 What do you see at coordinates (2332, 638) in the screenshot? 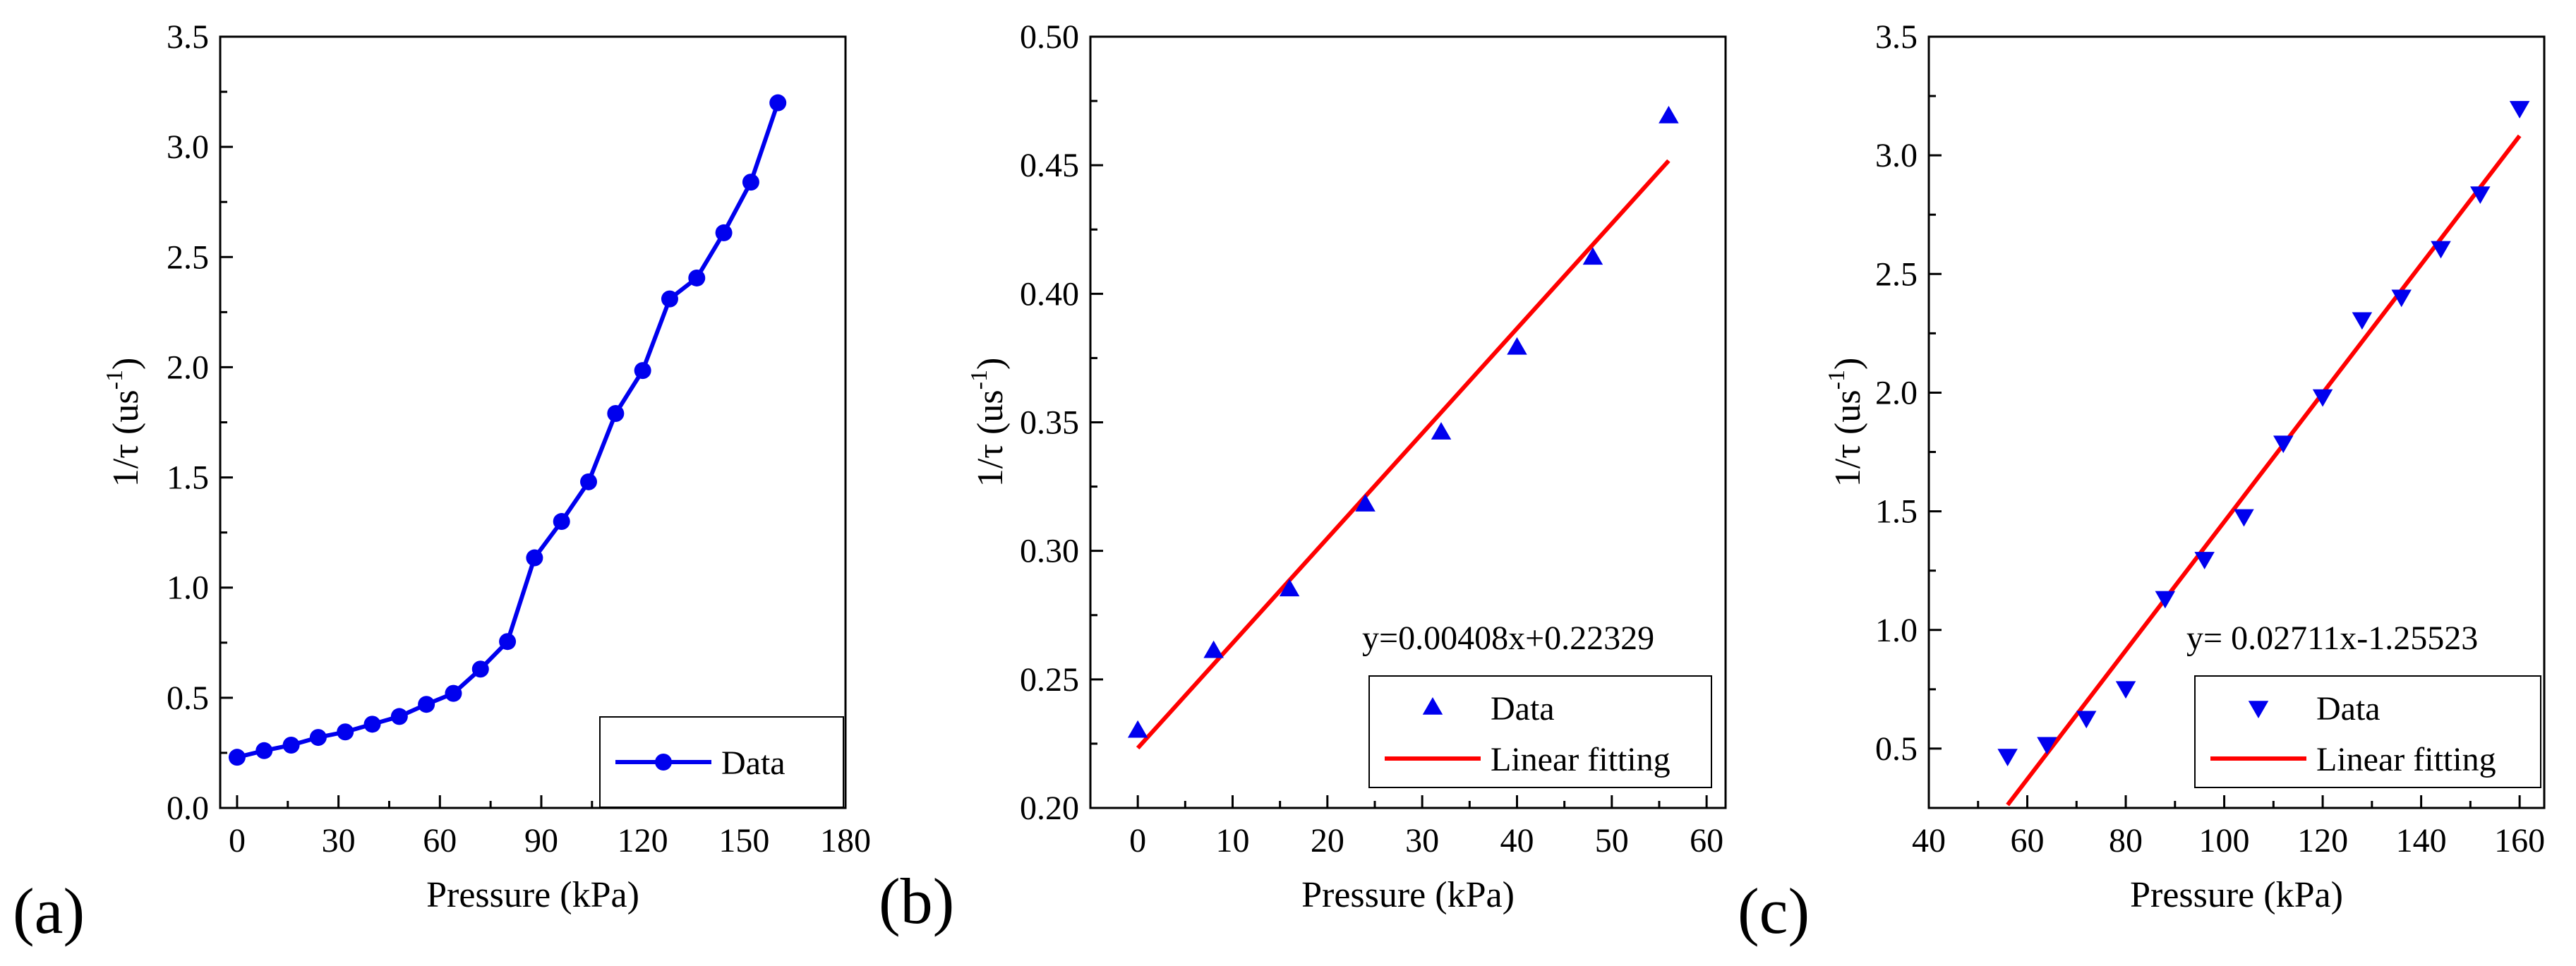
I see `fit-equation: y= 0.02711x-1.25523` at bounding box center [2332, 638].